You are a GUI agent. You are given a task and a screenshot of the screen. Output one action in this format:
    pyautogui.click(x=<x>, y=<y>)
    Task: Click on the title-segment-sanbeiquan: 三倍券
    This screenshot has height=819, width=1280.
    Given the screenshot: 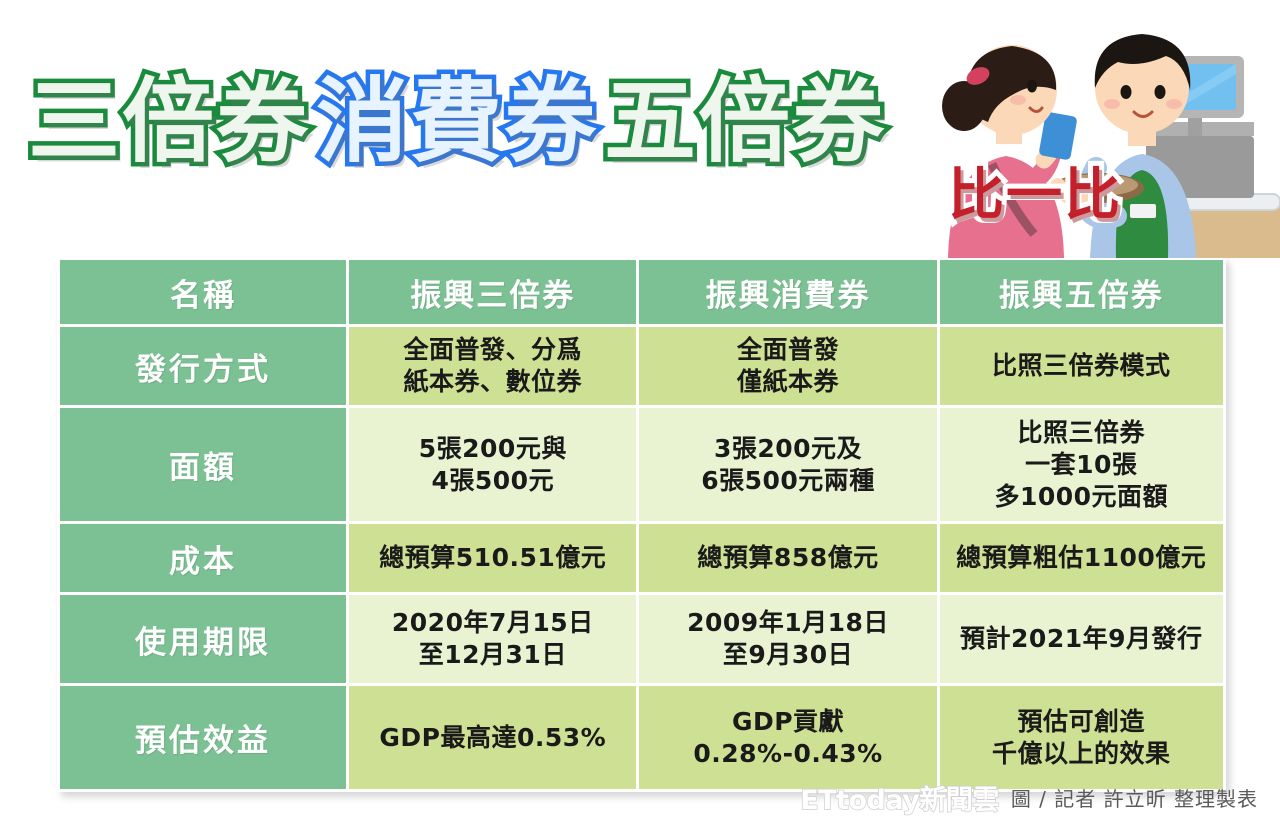 What is the action you would take?
    pyautogui.click(x=167, y=121)
    